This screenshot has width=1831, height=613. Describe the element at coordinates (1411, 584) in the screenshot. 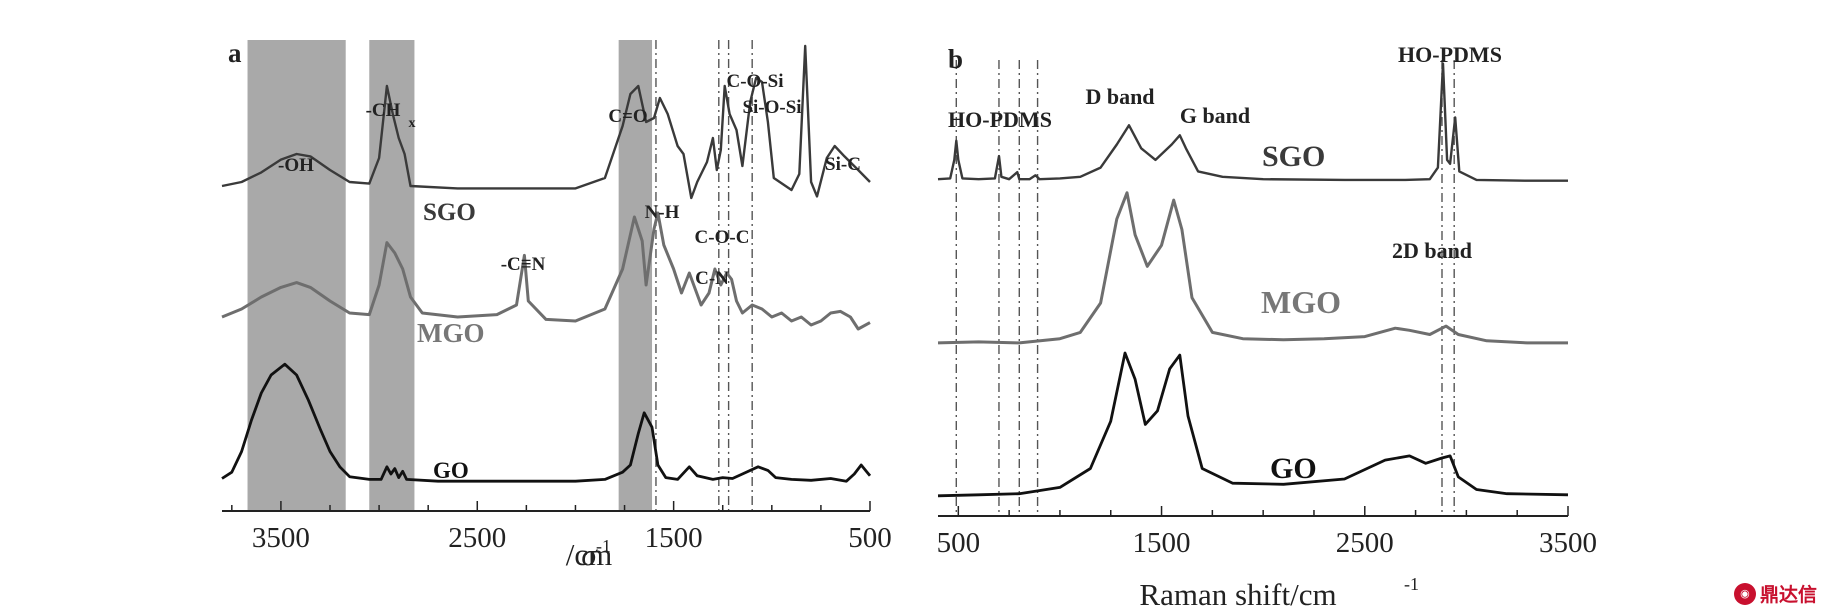

I see `xlabel-b-sup: -1` at that location.